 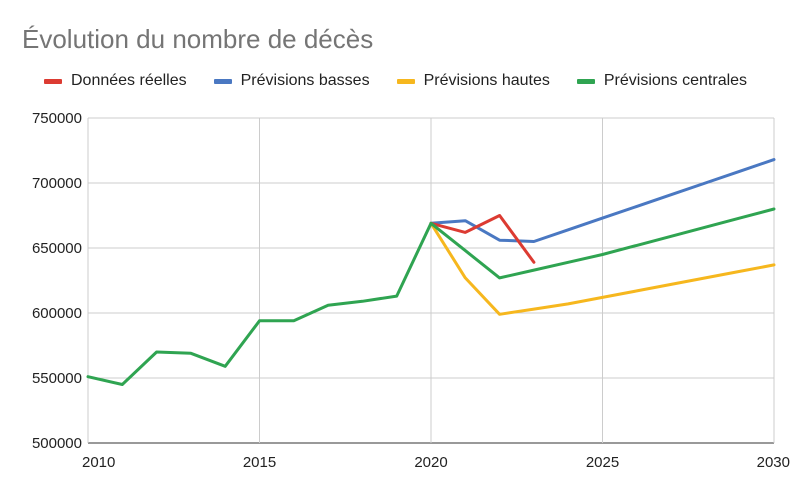 I want to click on legend-swatch-previsions-hautes, so click(x=405, y=81).